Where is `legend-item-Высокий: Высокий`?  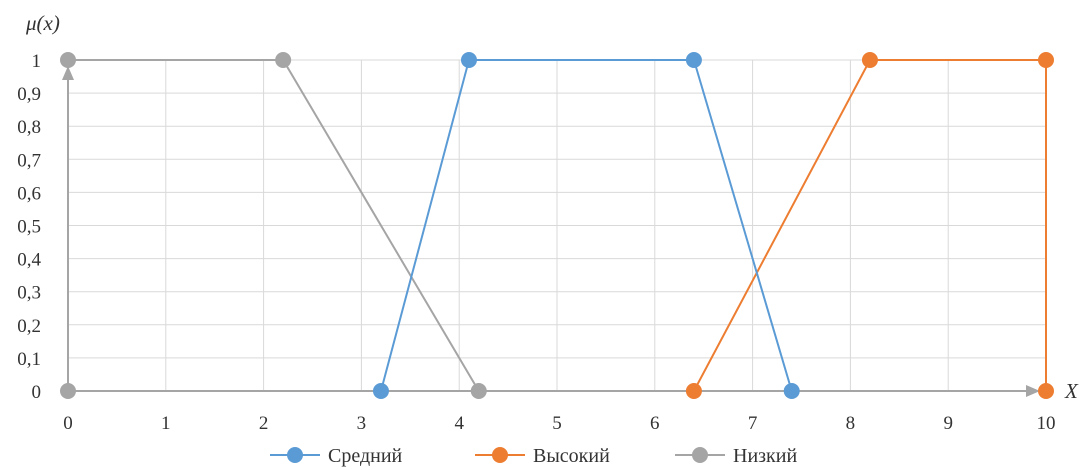 legend-item-Высокий: Высокий is located at coordinates (542, 456).